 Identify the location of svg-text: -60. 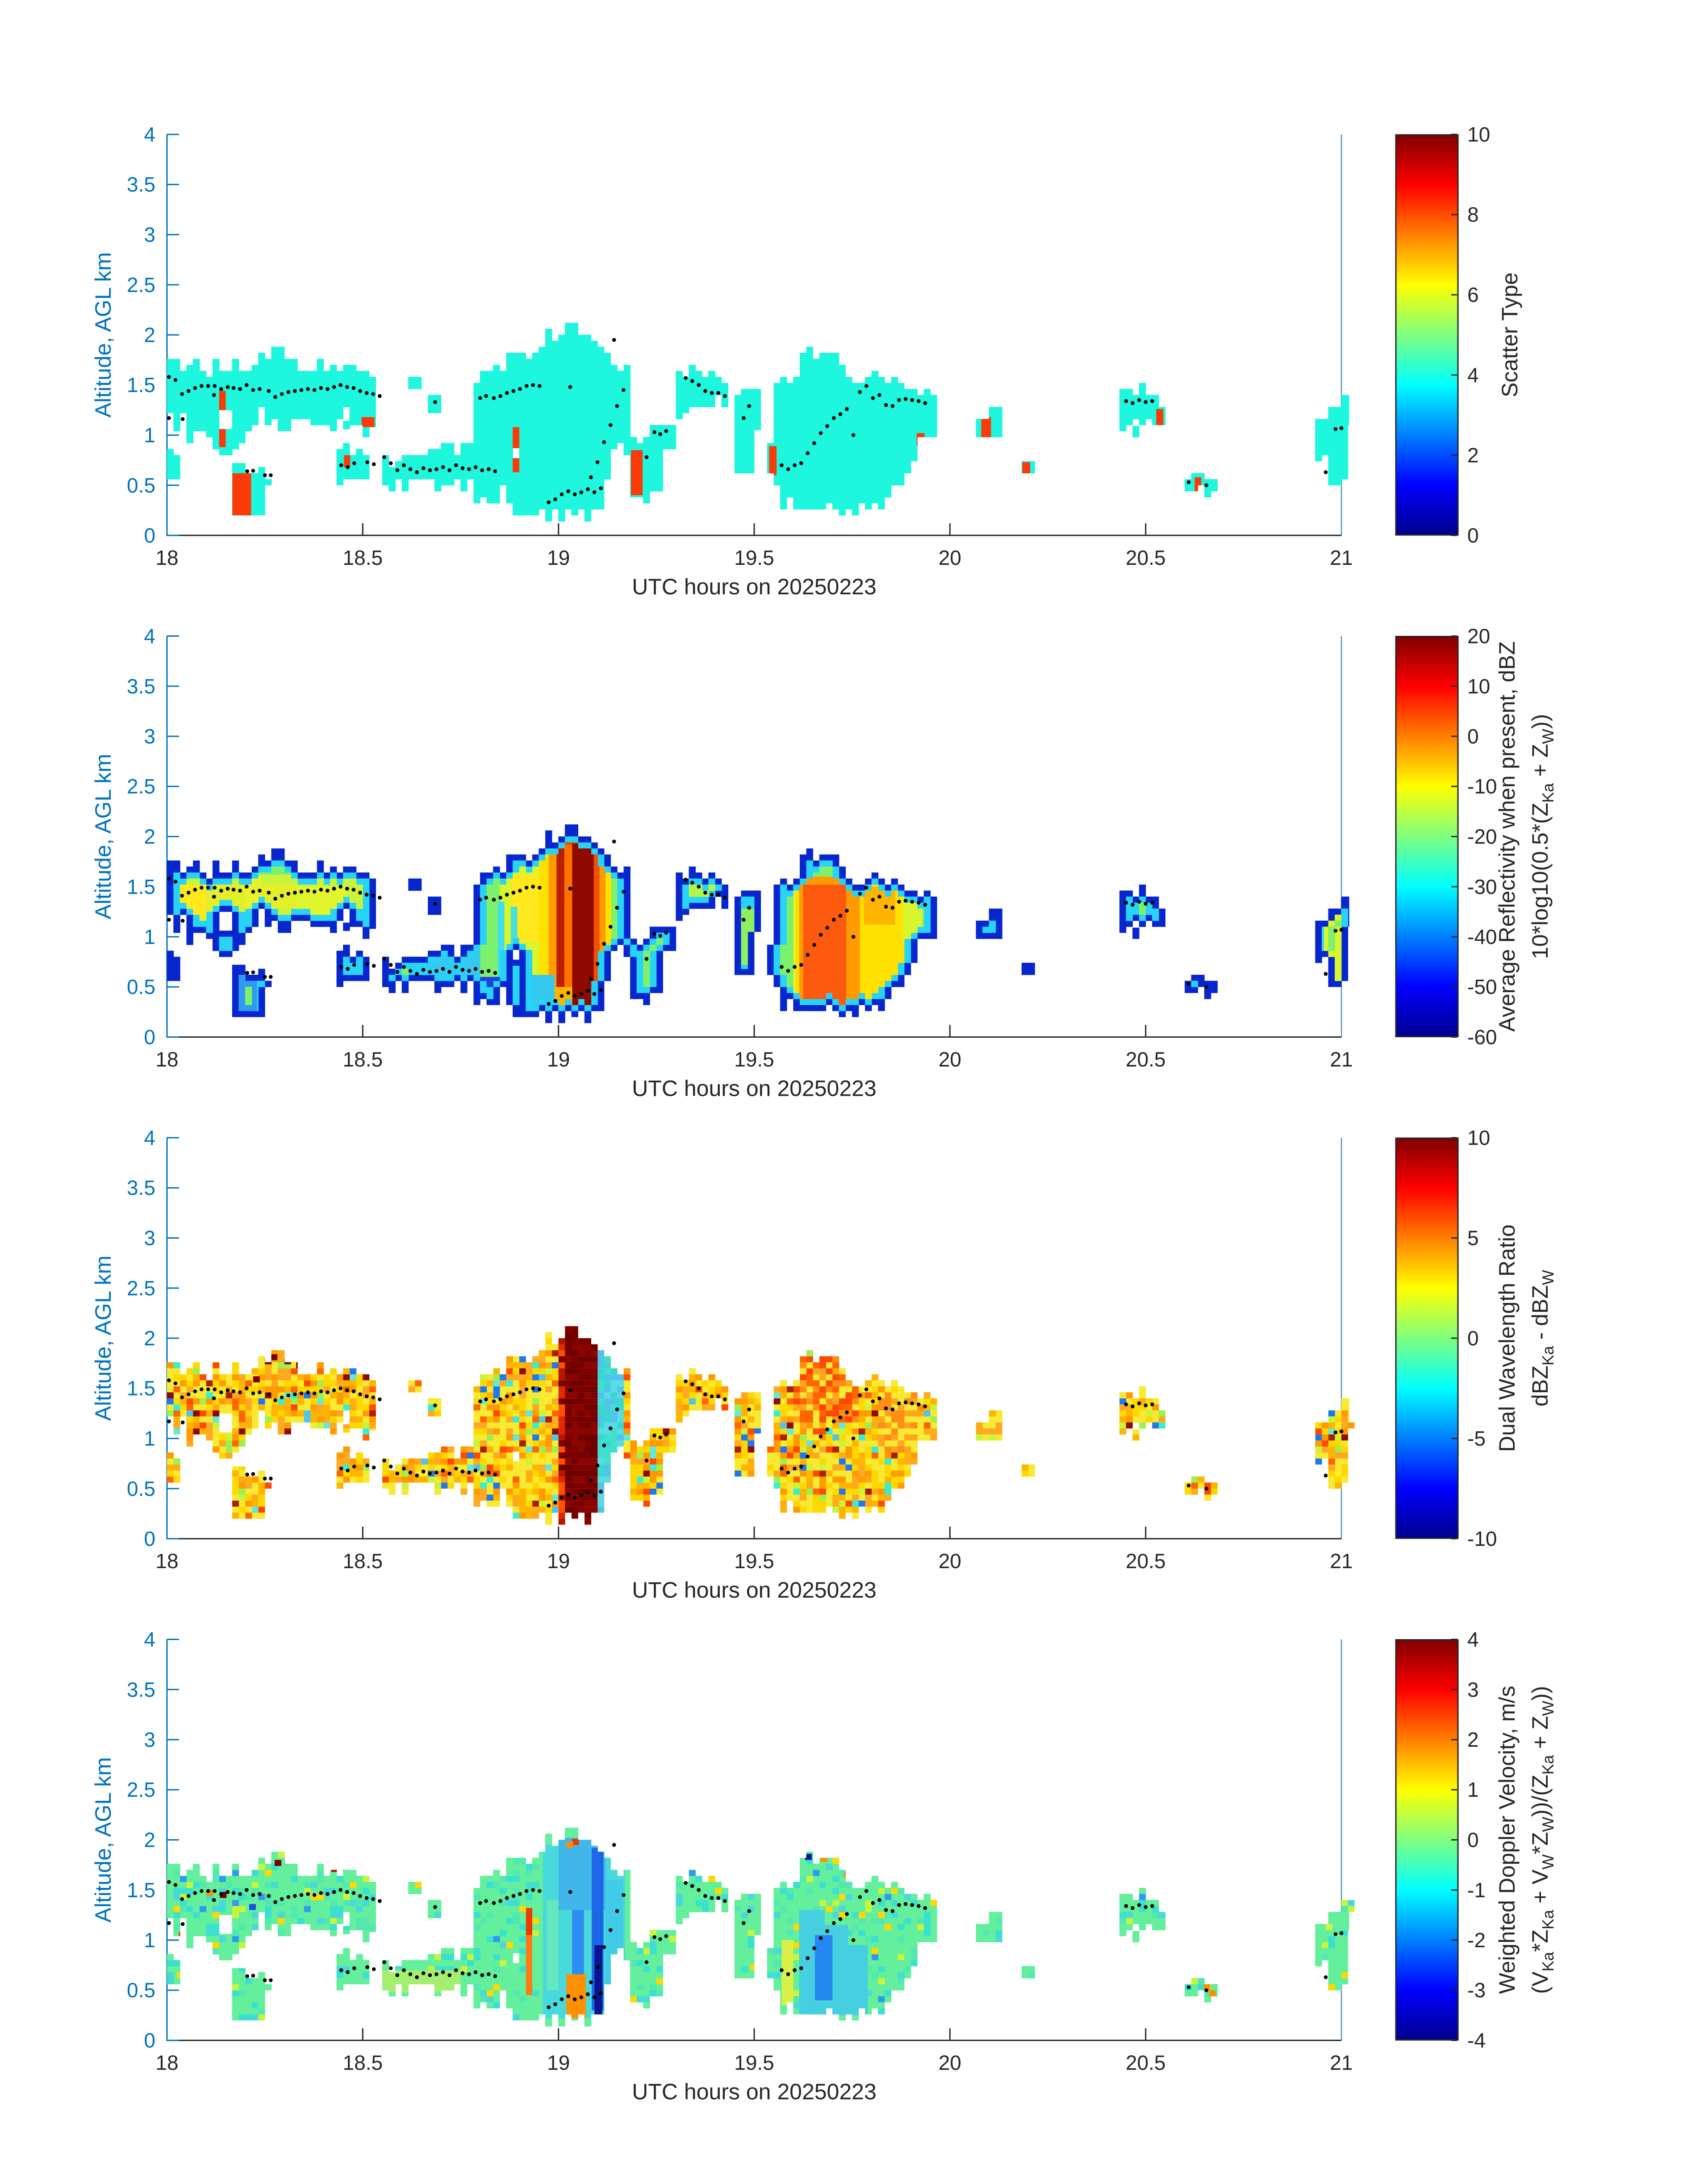
(1482, 1037).